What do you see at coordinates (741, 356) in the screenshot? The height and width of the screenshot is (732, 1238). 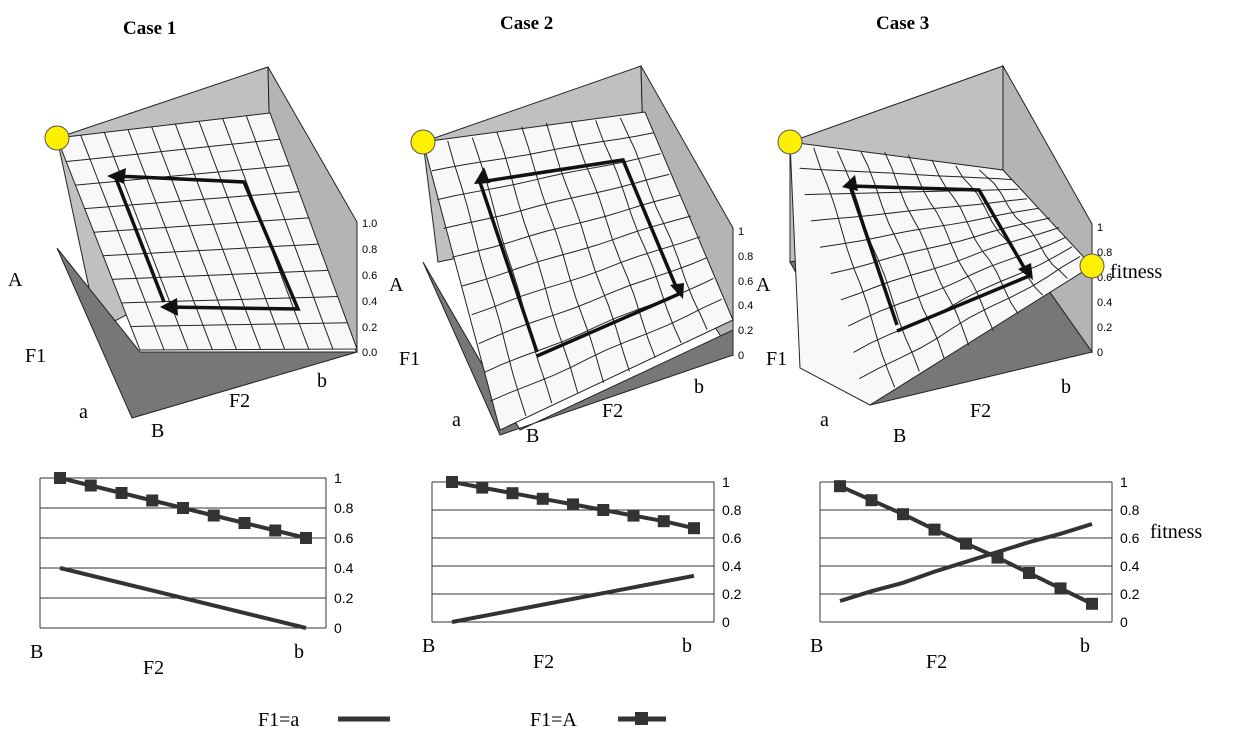 I see `z-tick: 0` at bounding box center [741, 356].